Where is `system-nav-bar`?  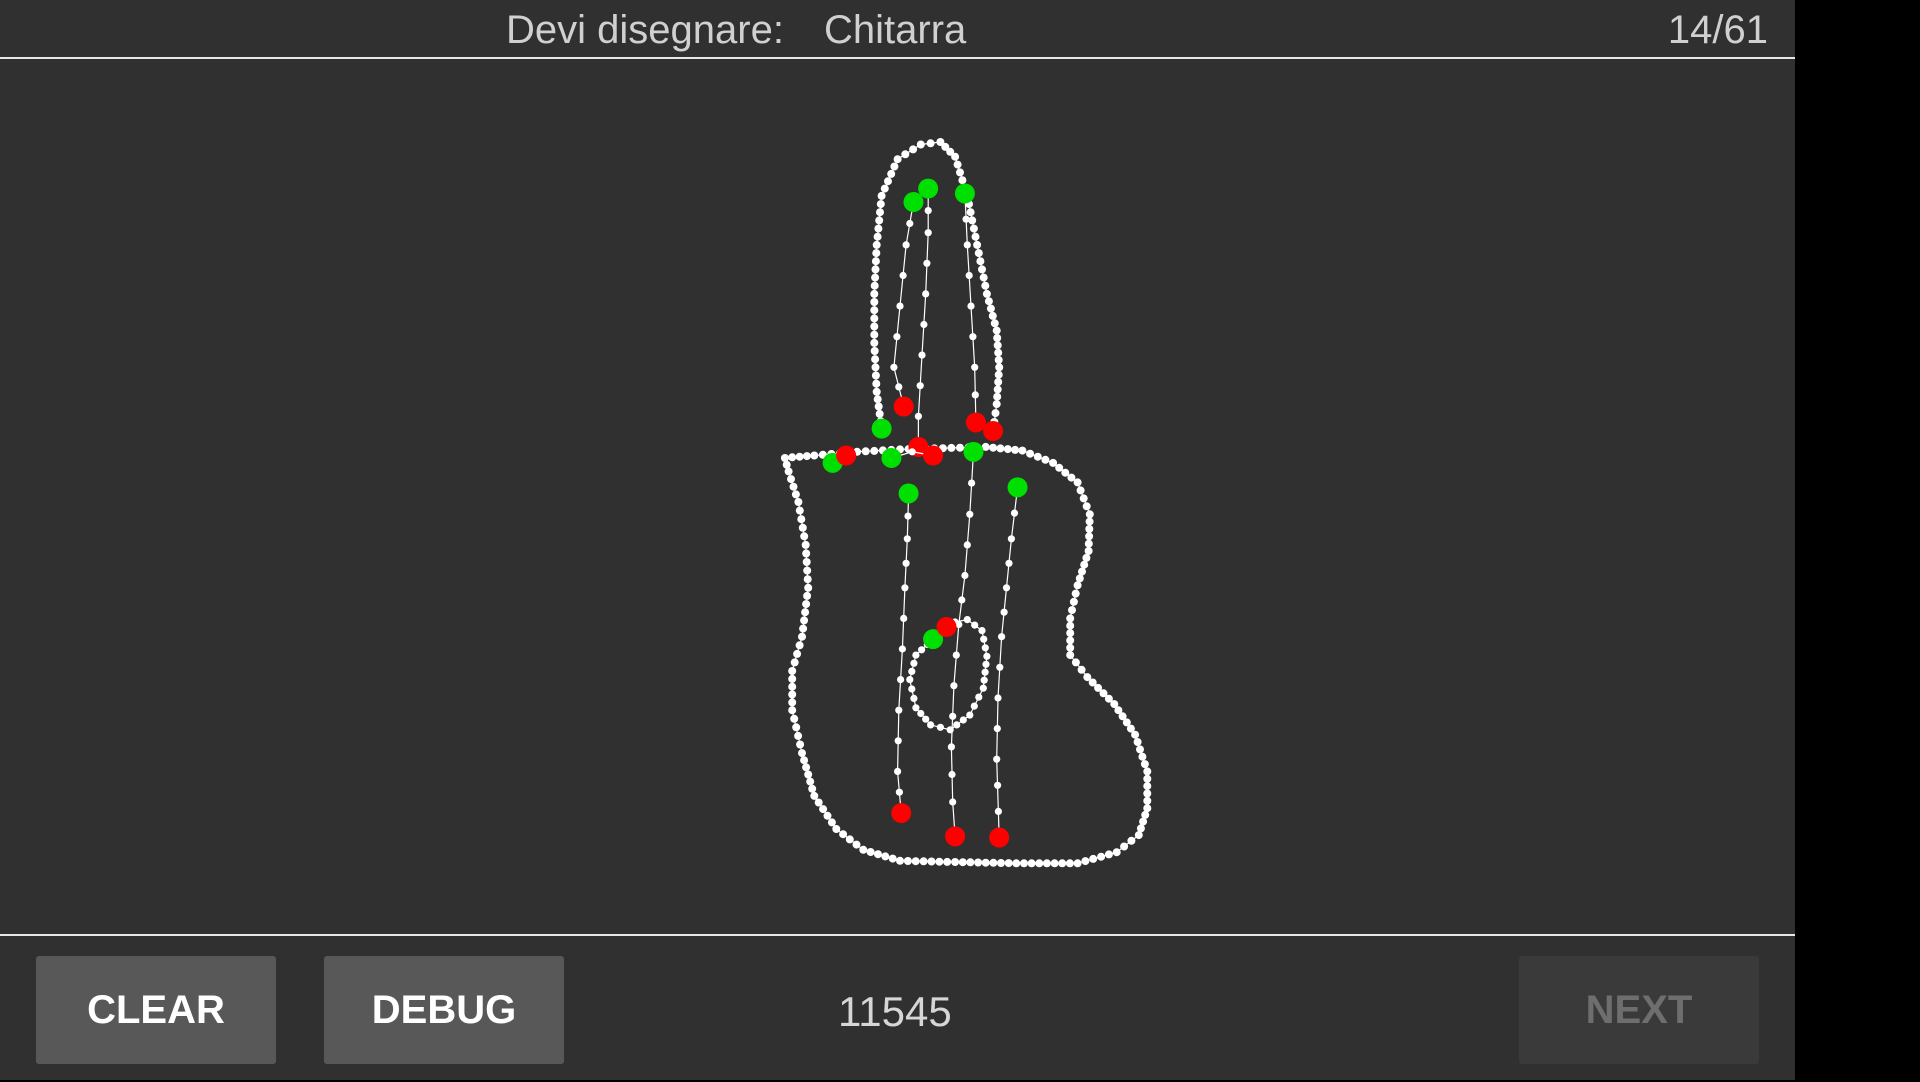 system-nav-bar is located at coordinates (1857, 540).